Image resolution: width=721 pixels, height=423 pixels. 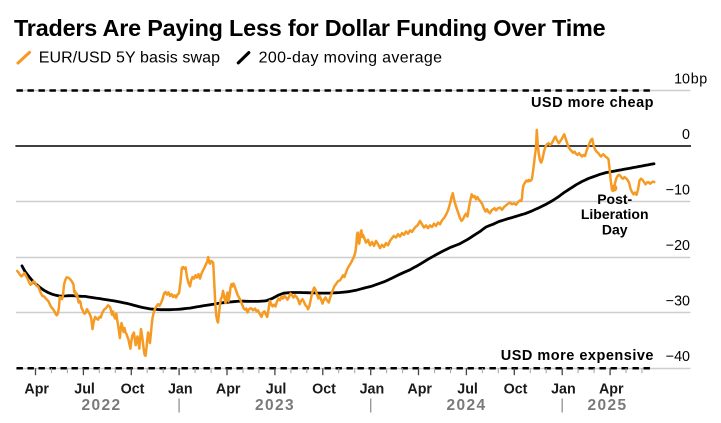 What do you see at coordinates (577, 356) in the screenshot?
I see `svg-text: USD more expensive` at bounding box center [577, 356].